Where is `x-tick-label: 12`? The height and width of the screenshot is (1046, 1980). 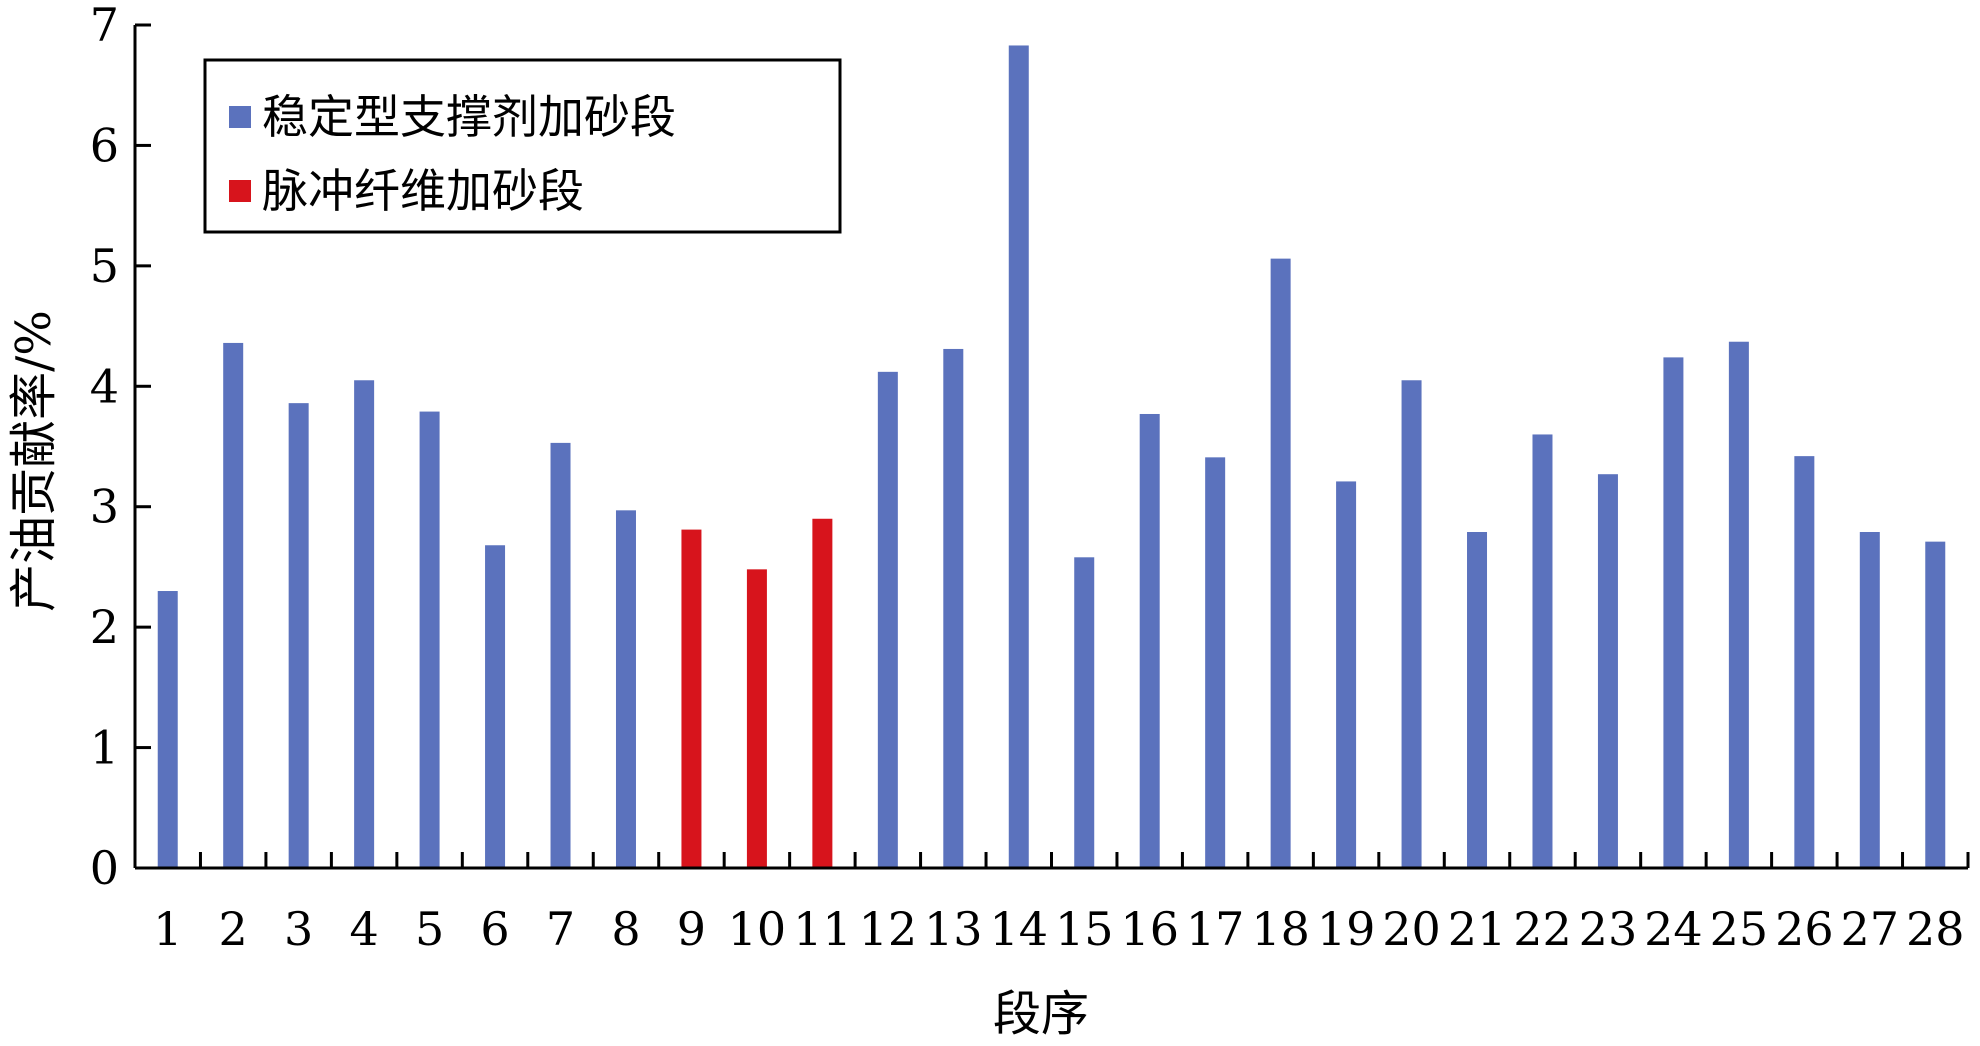 x-tick-label: 12 is located at coordinates (888, 929).